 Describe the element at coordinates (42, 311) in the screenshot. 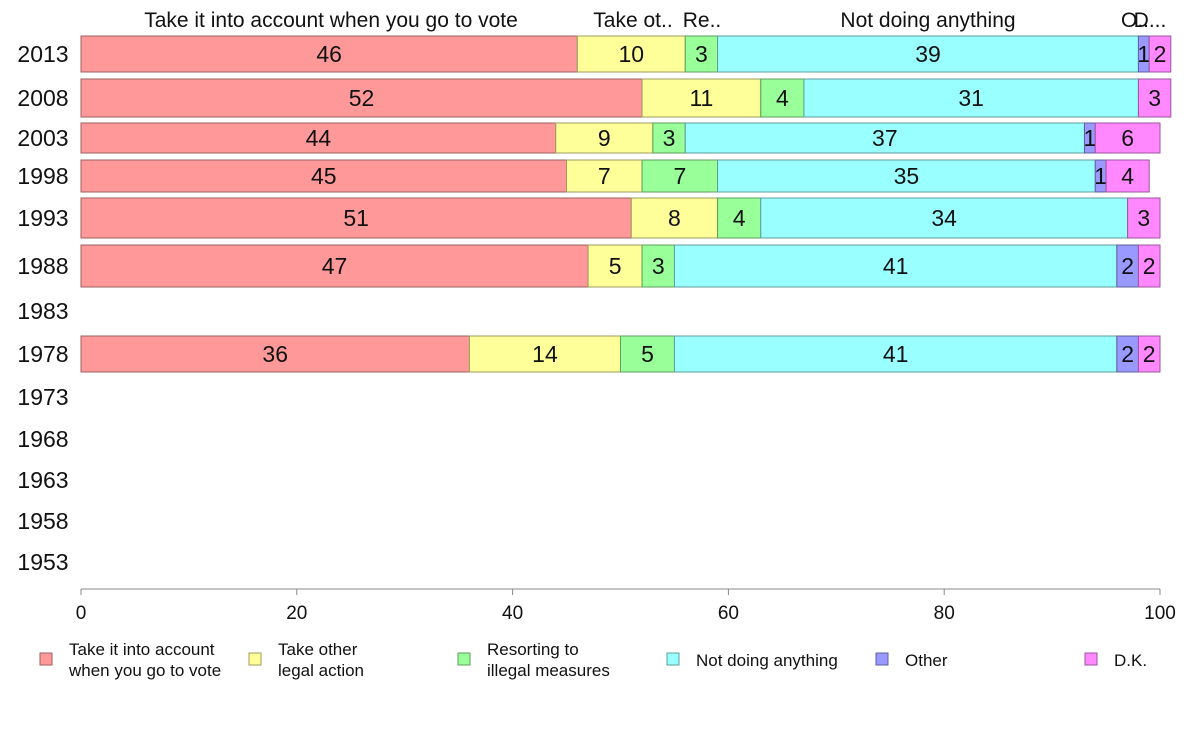

I see `year-label: 1983` at that location.